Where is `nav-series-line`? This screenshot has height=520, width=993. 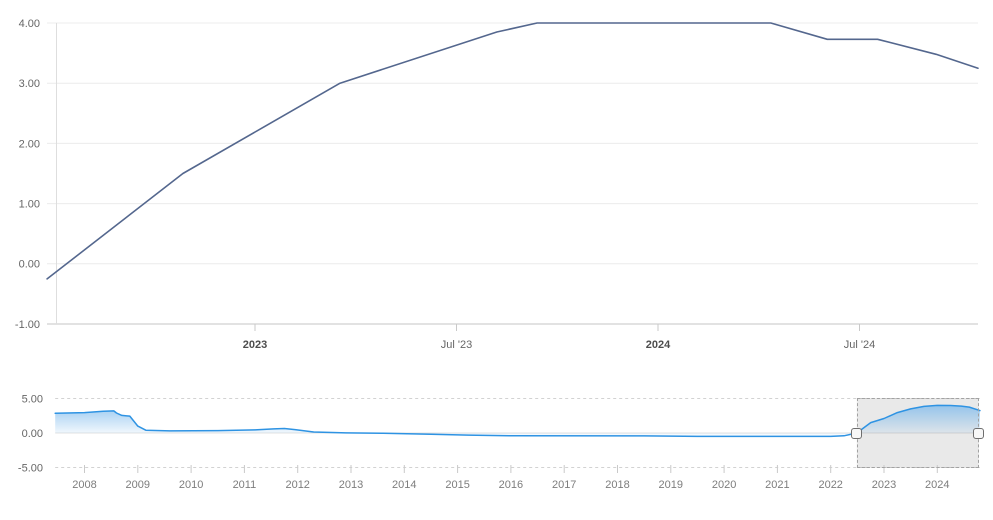 nav-series-line is located at coordinates (517, 421).